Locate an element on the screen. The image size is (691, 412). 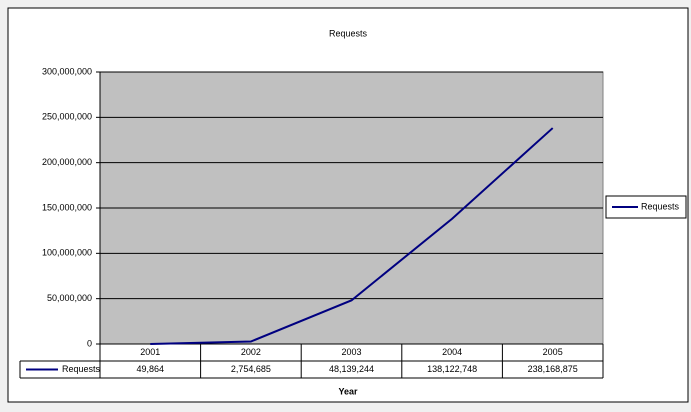
x-tick-label: 2004 is located at coordinates (452, 352).